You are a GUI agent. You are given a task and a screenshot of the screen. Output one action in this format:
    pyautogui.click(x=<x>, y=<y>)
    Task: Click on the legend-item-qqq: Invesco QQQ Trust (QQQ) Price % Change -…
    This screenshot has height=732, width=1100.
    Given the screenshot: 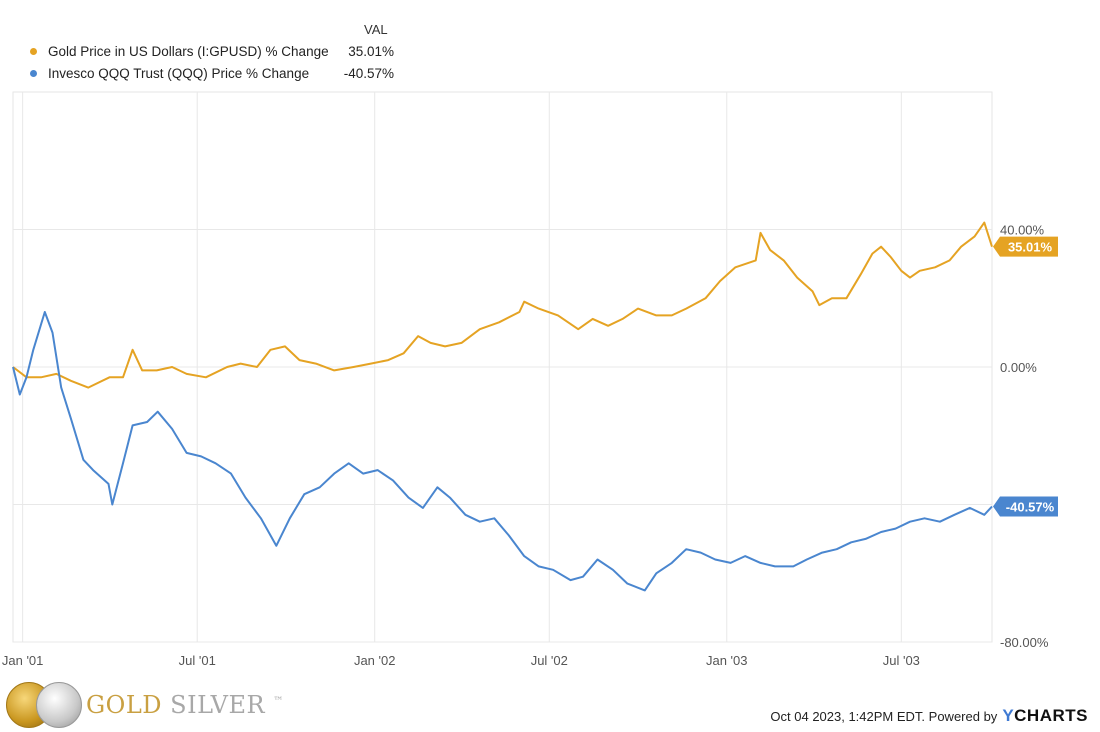 What is the action you would take?
    pyautogui.click(x=212, y=73)
    